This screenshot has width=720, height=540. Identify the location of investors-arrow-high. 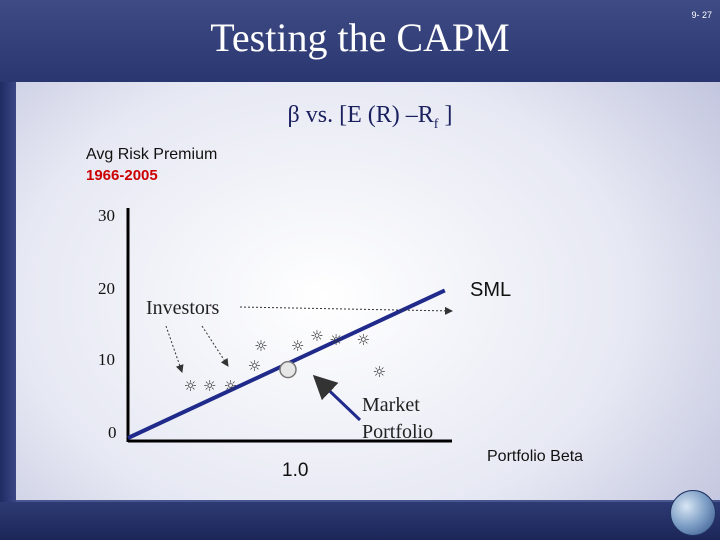
(346, 310).